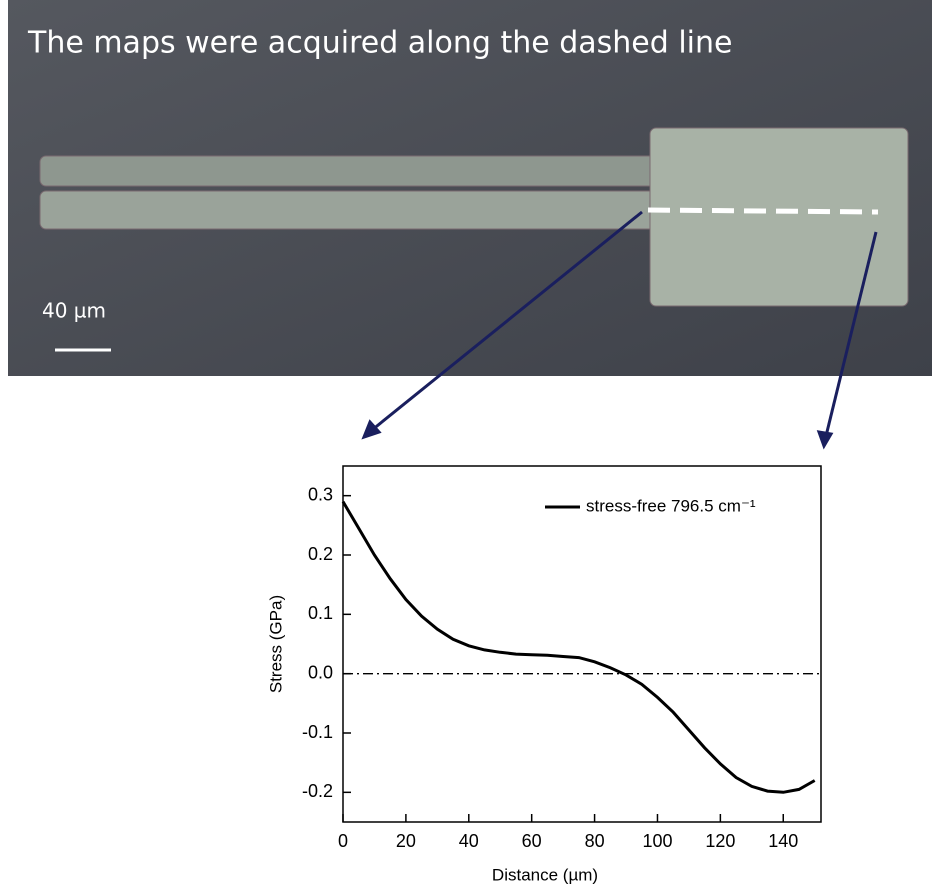 The image size is (932, 886). I want to click on y-axis-label: Stress (GPa), so click(275, 644).